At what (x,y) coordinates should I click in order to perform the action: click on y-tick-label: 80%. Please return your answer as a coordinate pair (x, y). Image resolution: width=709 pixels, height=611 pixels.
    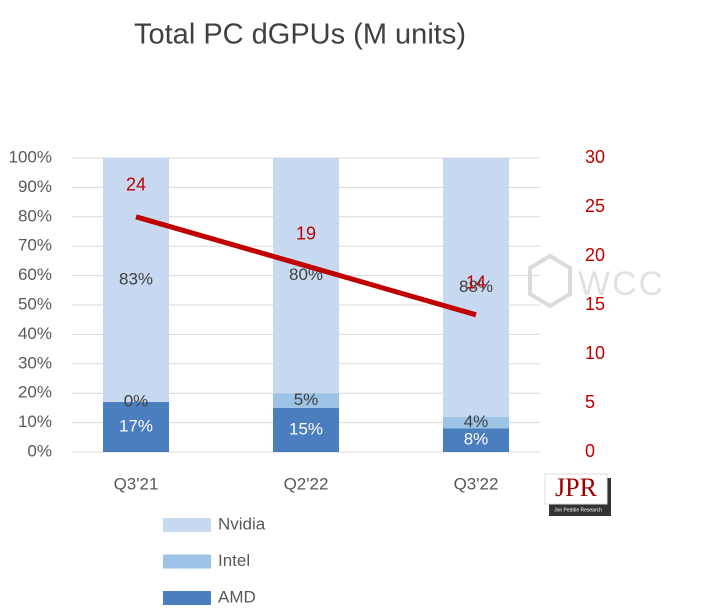
    Looking at the image, I should click on (35, 215).